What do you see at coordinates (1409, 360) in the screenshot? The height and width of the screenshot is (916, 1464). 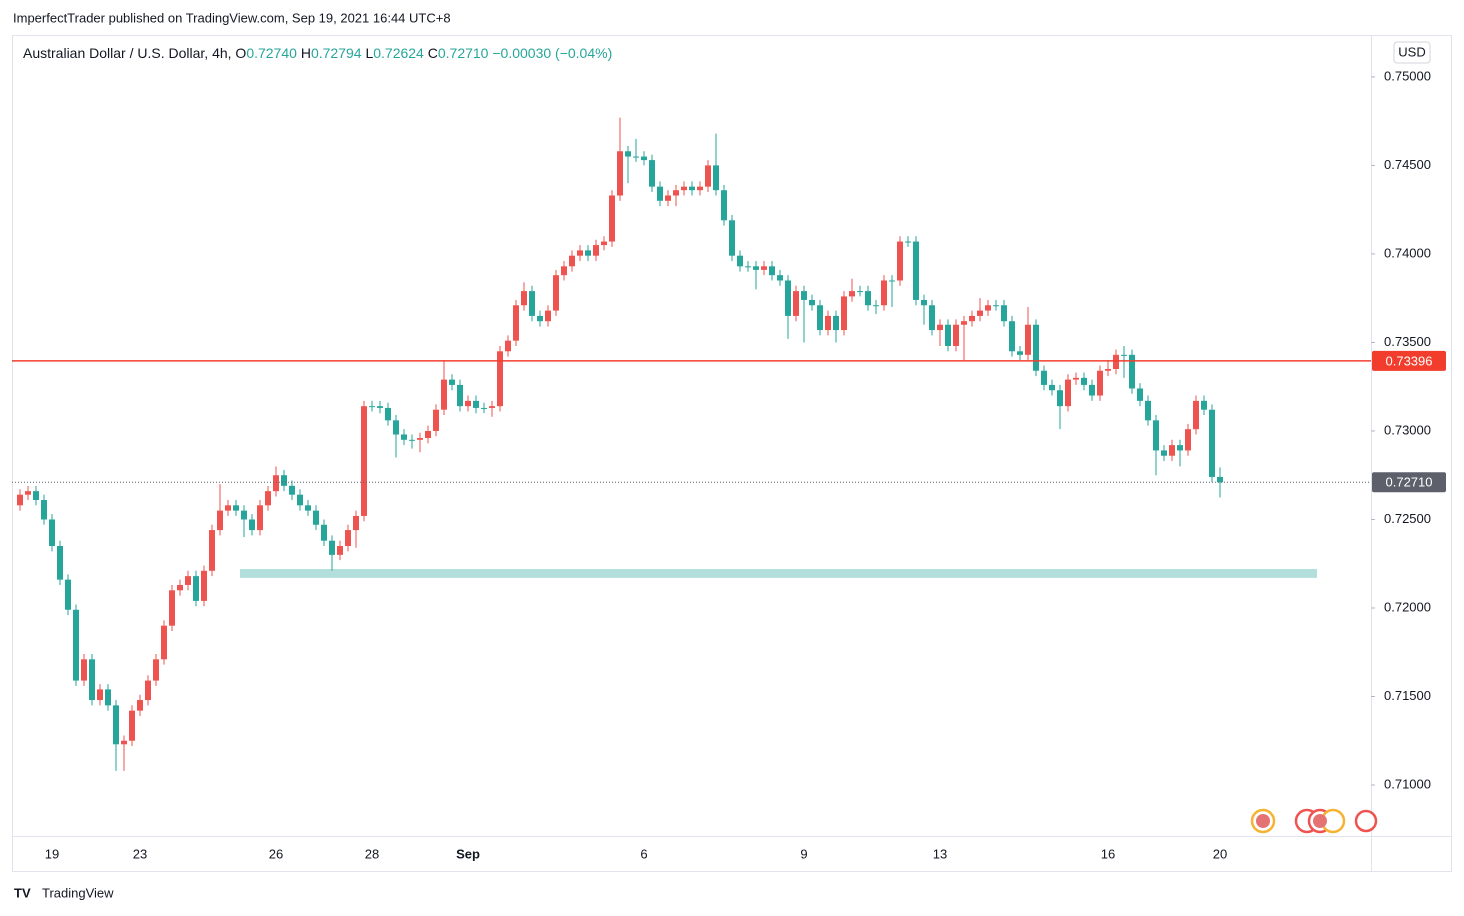 I see `hline-label: 0.73396` at bounding box center [1409, 360].